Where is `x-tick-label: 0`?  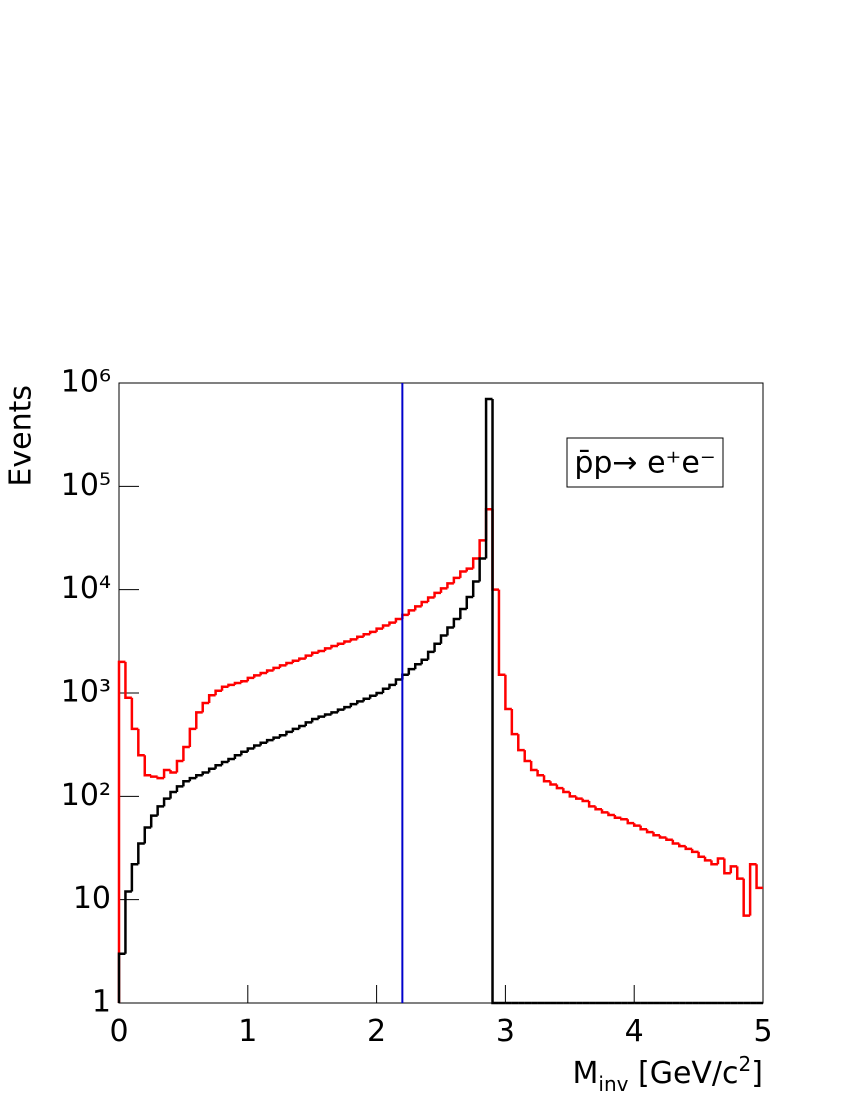
x-tick-label: 0 is located at coordinates (118, 1031).